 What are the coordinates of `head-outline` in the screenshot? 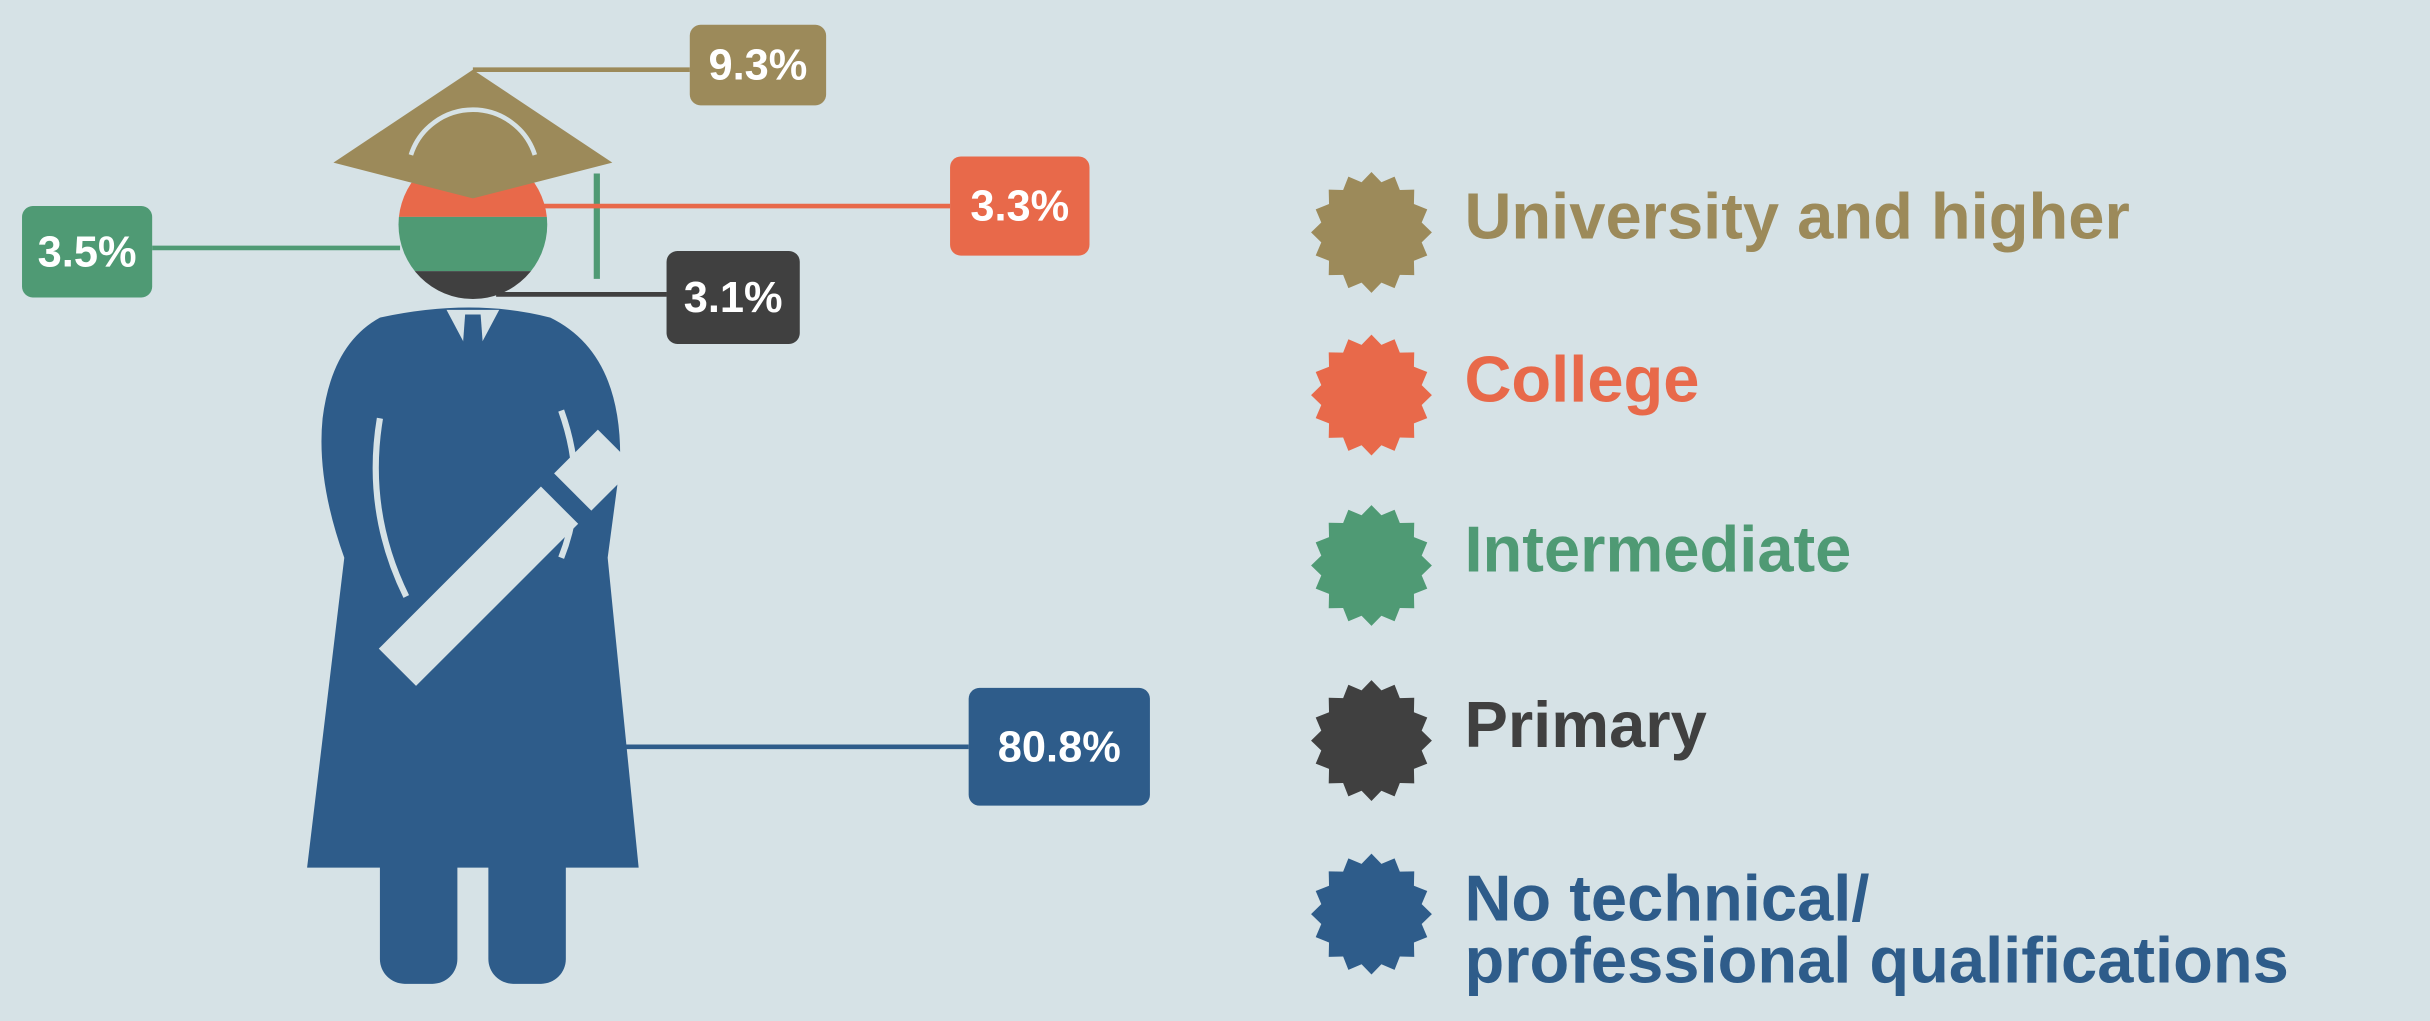 It's located at (473, 131).